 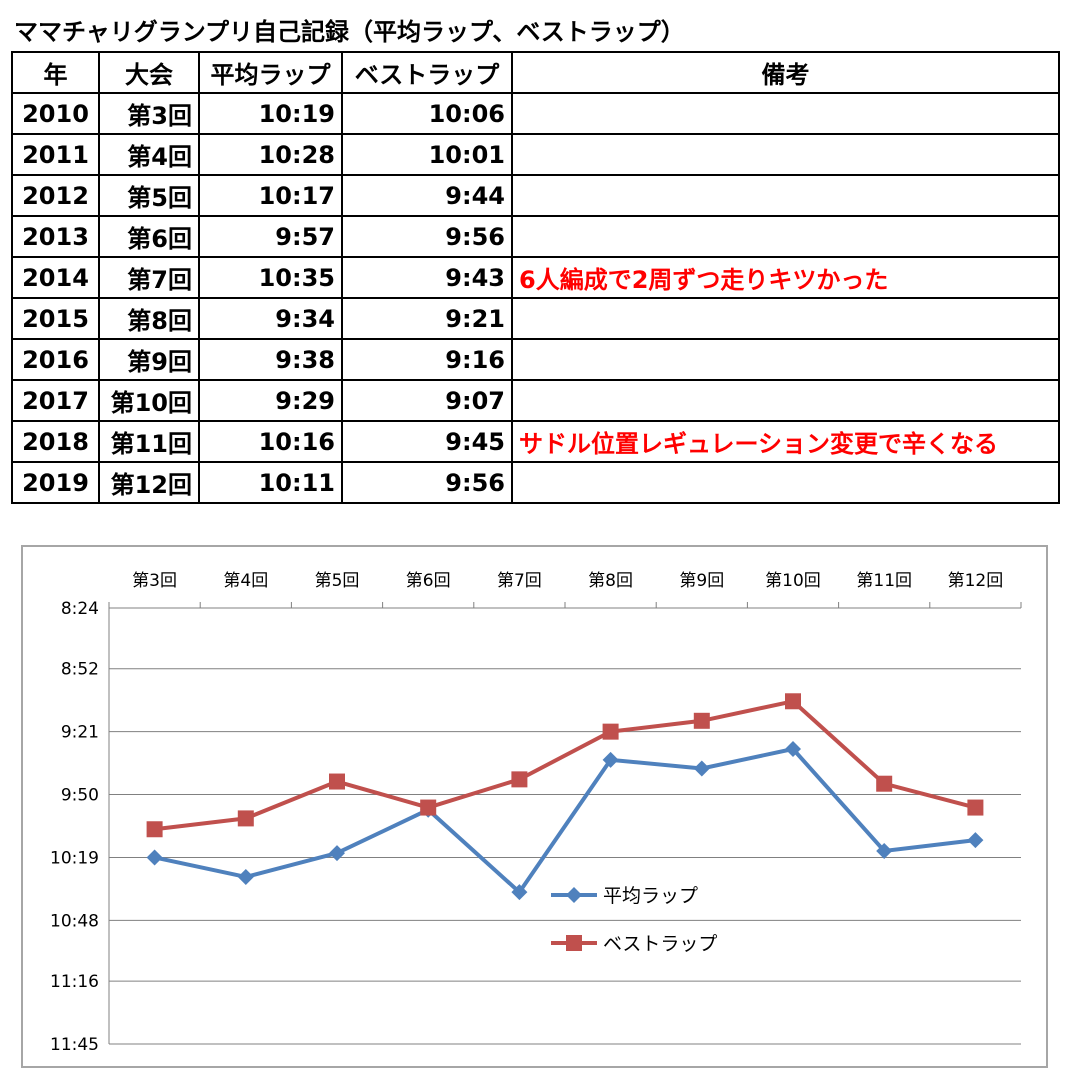 I want to click on x-tick-label: 第11回, so click(x=884, y=581).